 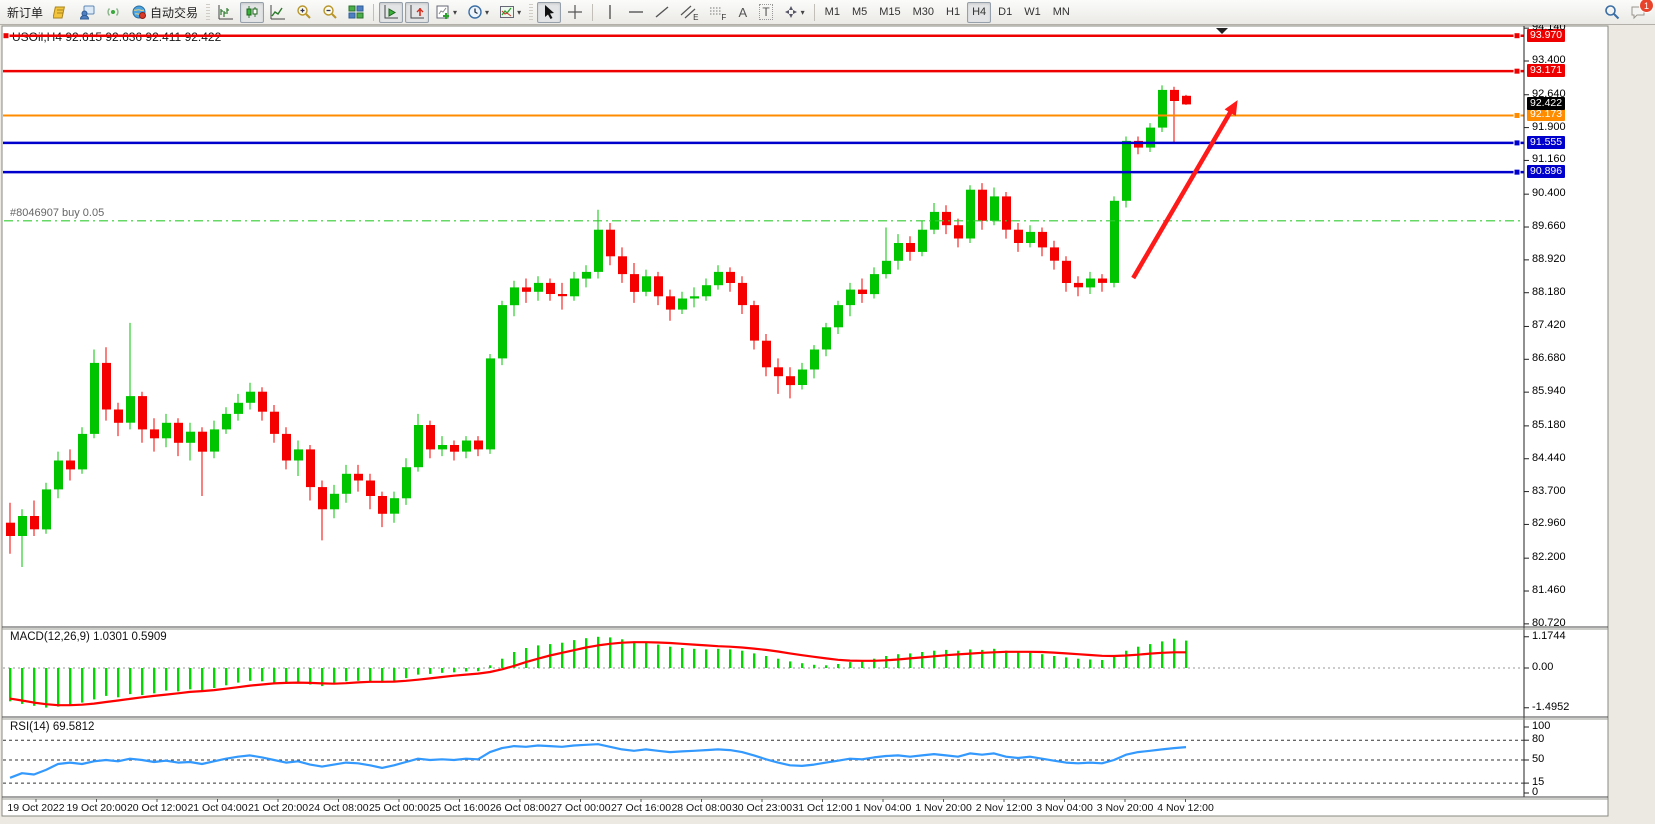 I want to click on macd-histogram-layer, so click(x=598, y=672).